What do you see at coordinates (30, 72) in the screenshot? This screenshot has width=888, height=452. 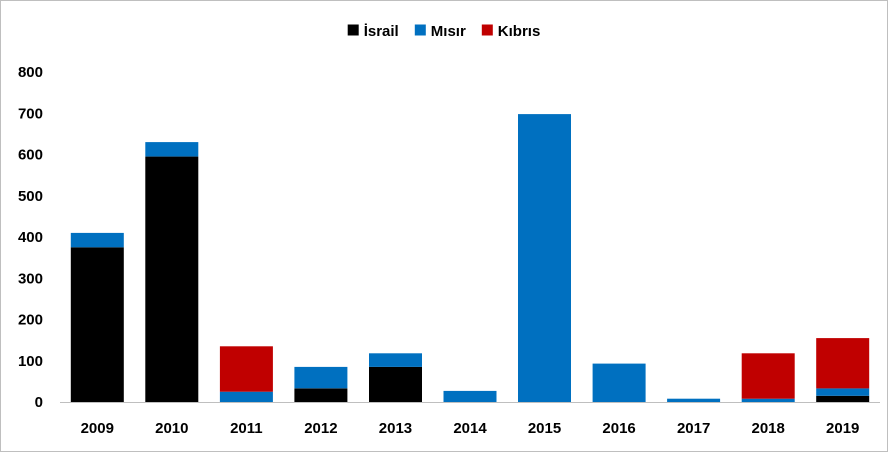 I see `y-tick-label: 800` at bounding box center [30, 72].